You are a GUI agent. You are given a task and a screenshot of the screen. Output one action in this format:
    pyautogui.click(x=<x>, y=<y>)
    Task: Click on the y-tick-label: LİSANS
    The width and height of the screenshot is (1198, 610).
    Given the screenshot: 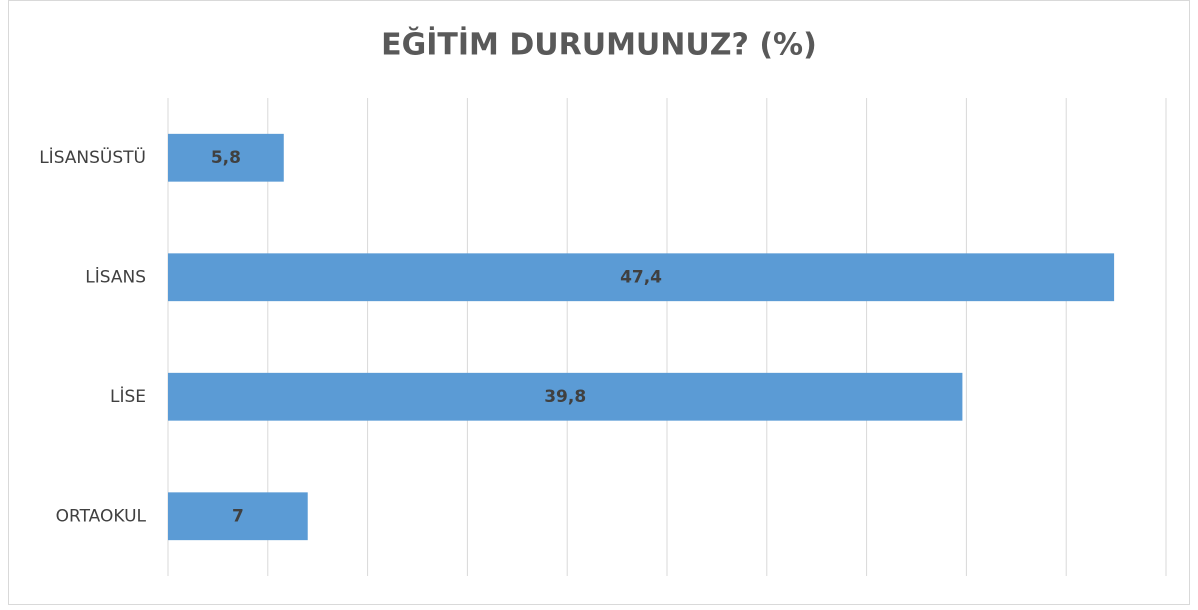 What is the action you would take?
    pyautogui.click(x=115, y=276)
    